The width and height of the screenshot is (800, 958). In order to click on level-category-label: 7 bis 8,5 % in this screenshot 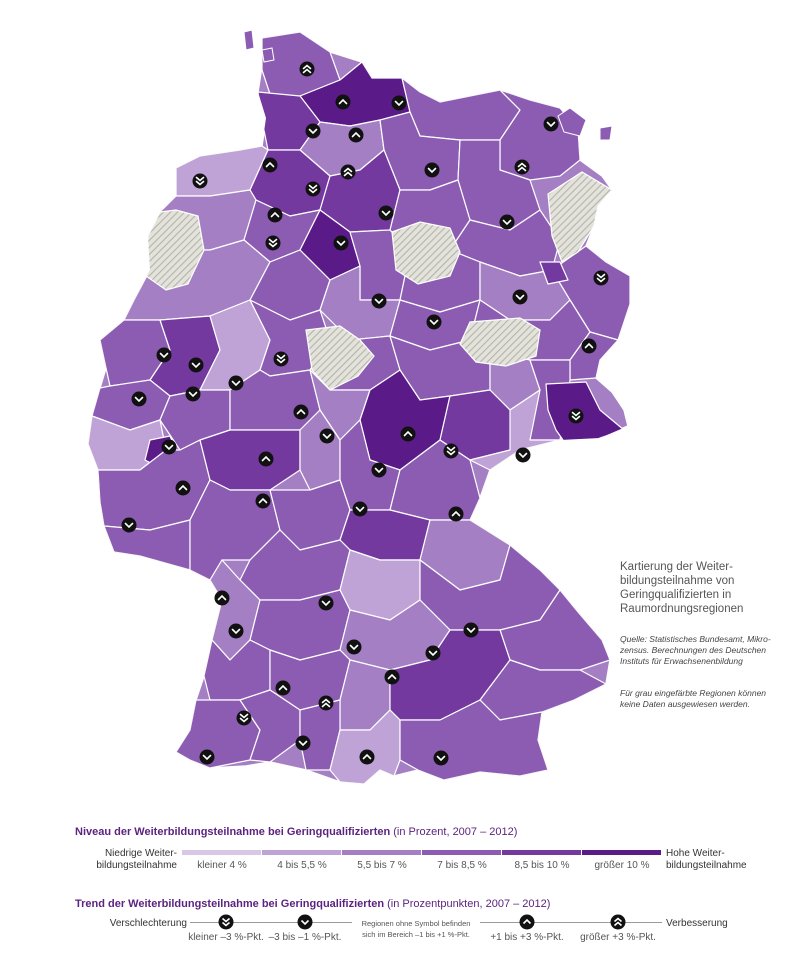, I will do `click(462, 865)`.